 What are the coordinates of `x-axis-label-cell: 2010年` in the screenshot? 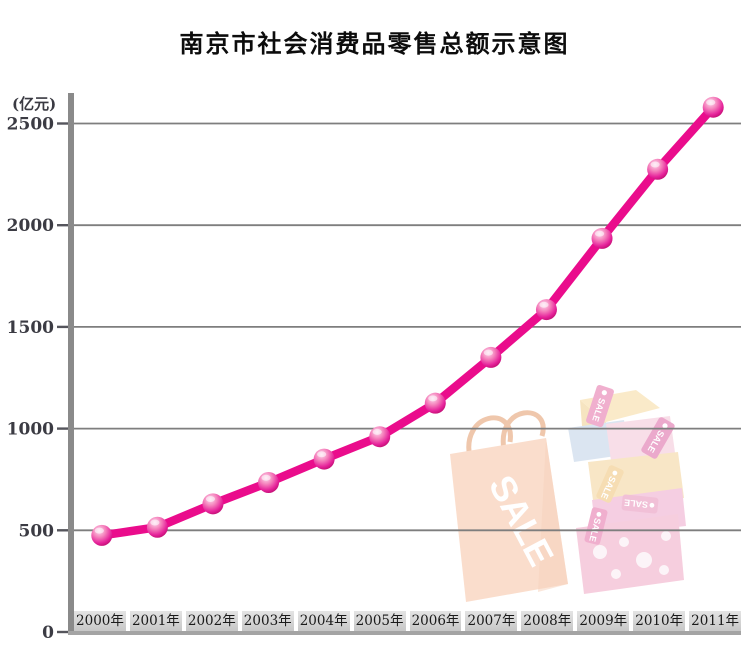 It's located at (659, 621).